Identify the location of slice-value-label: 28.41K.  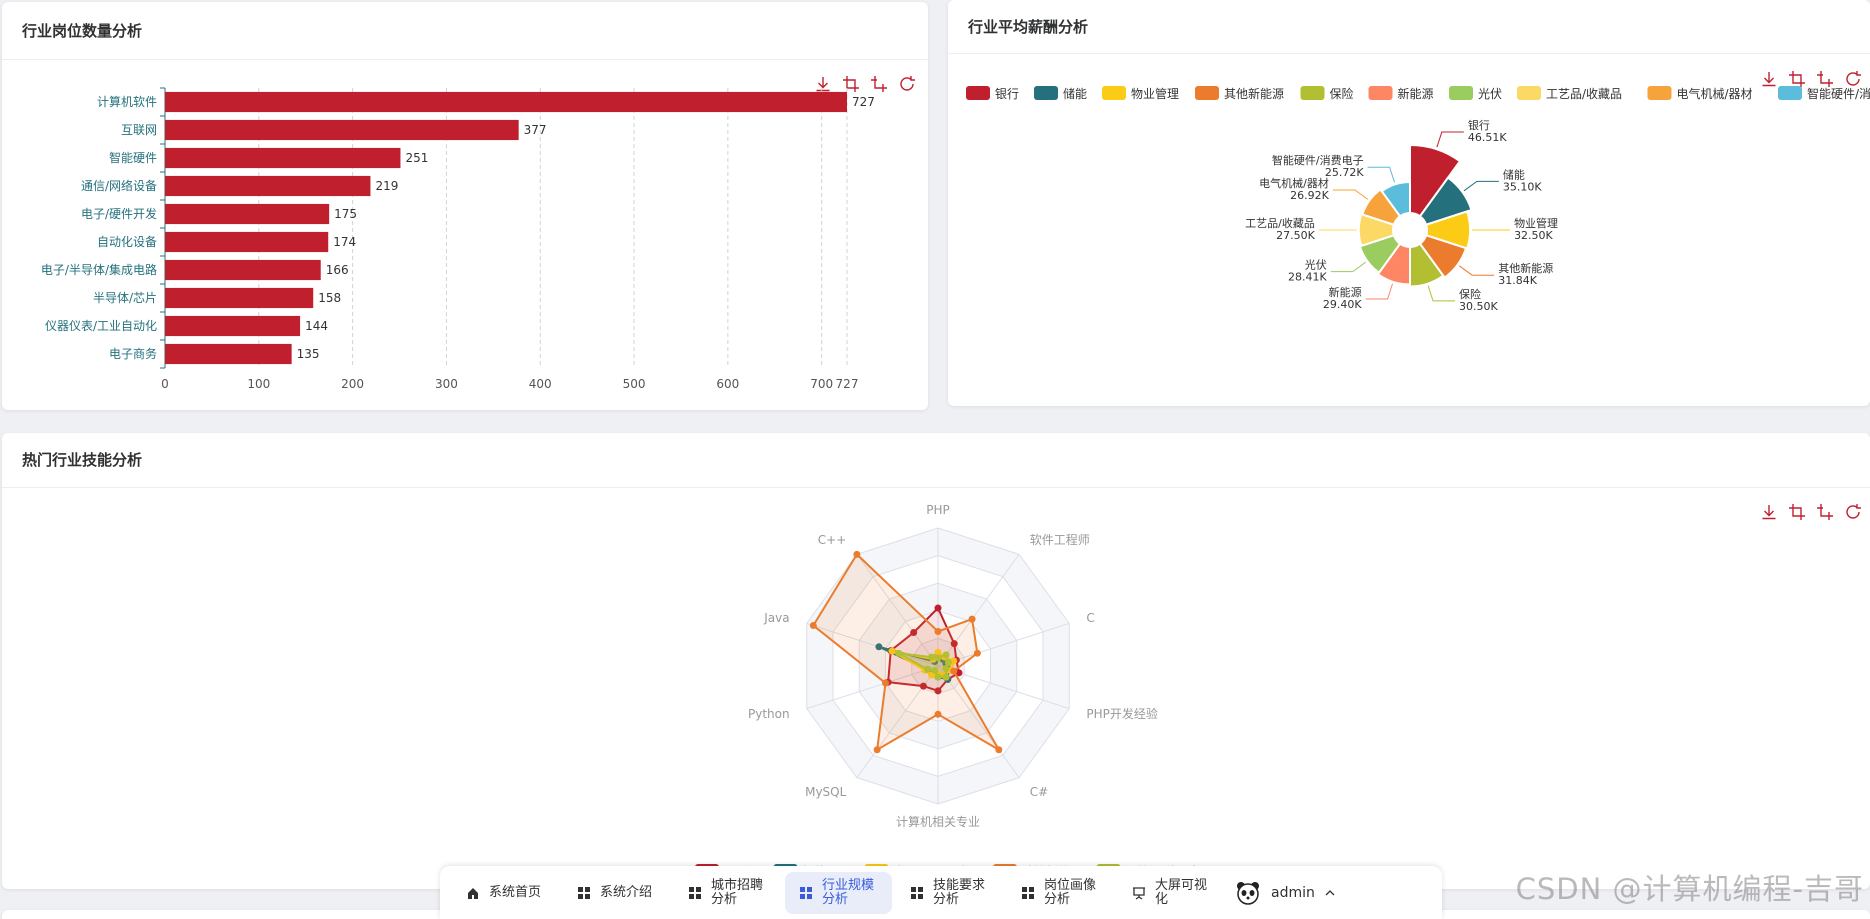
(1307, 277).